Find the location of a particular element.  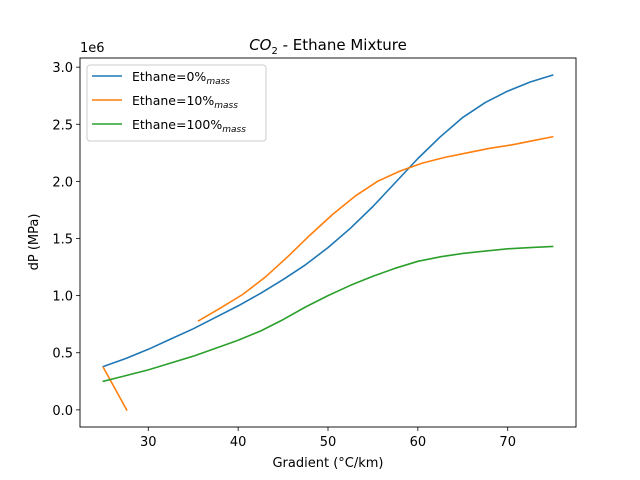

legend-label-1: Ethane=10%mass is located at coordinates (185, 102).